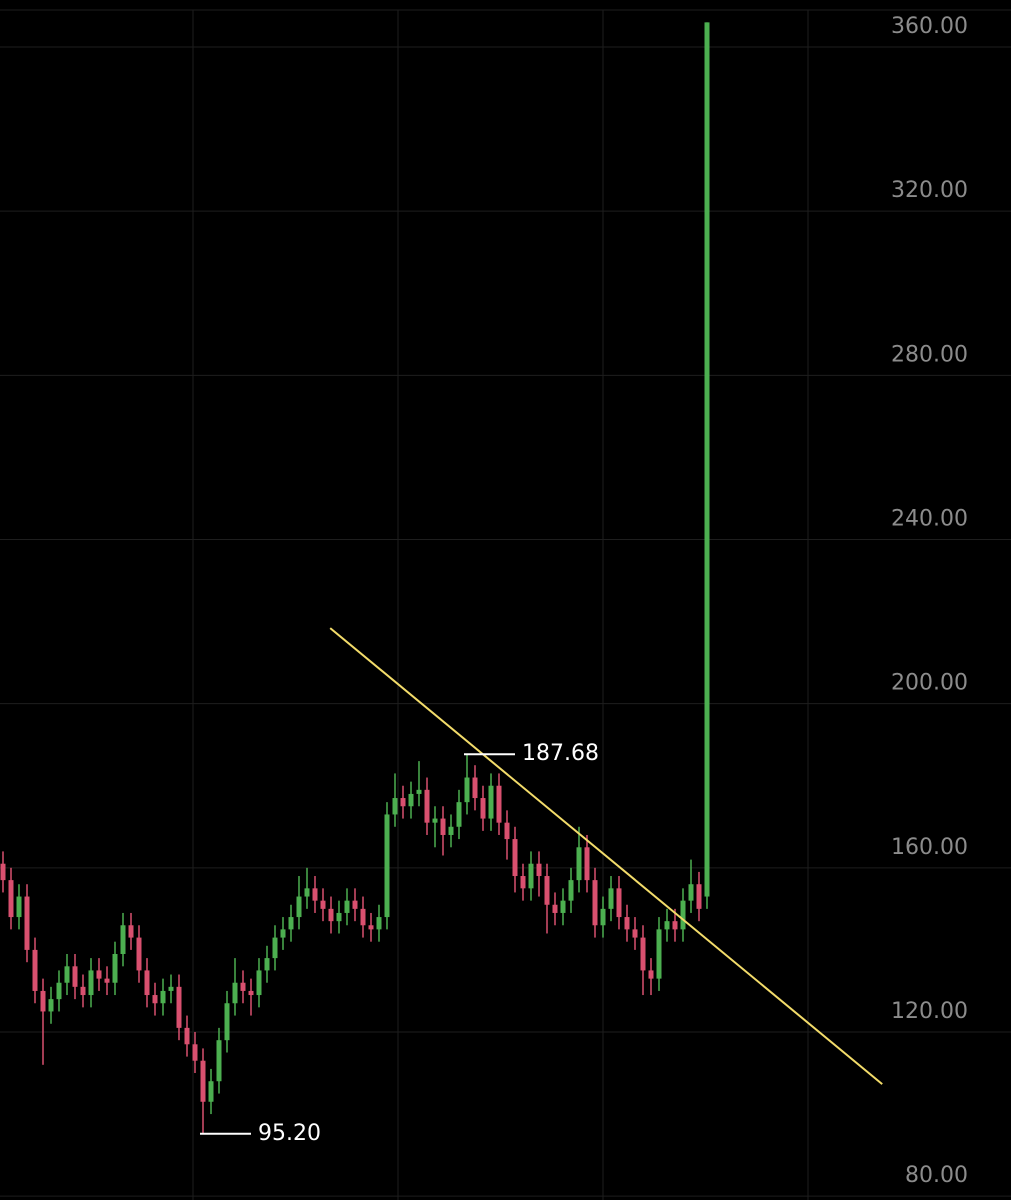 This screenshot has height=1200, width=1011. What do you see at coordinates (929, 683) in the screenshot?
I see `y-tick-label: 200.00` at bounding box center [929, 683].